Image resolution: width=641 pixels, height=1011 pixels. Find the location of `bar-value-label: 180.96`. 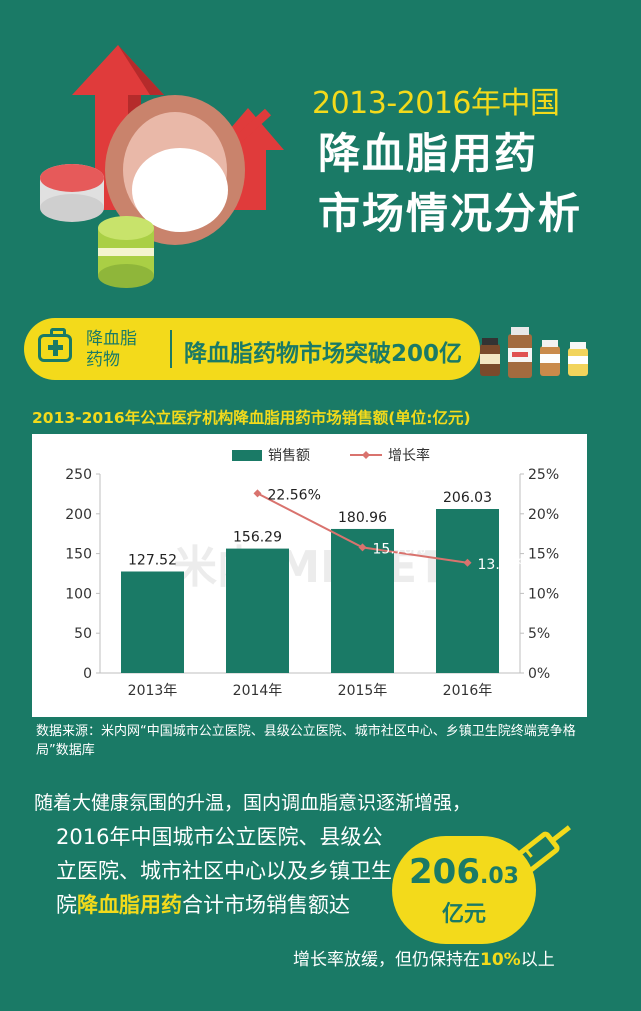

bar-value-label: 180.96 is located at coordinates (362, 518).